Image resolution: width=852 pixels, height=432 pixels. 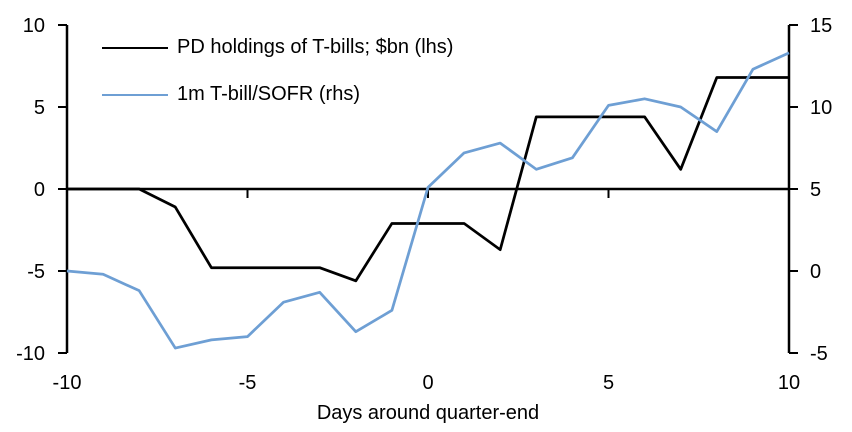 What do you see at coordinates (34, 26) in the screenshot?
I see `left-axis-tick-label: 10` at bounding box center [34, 26].